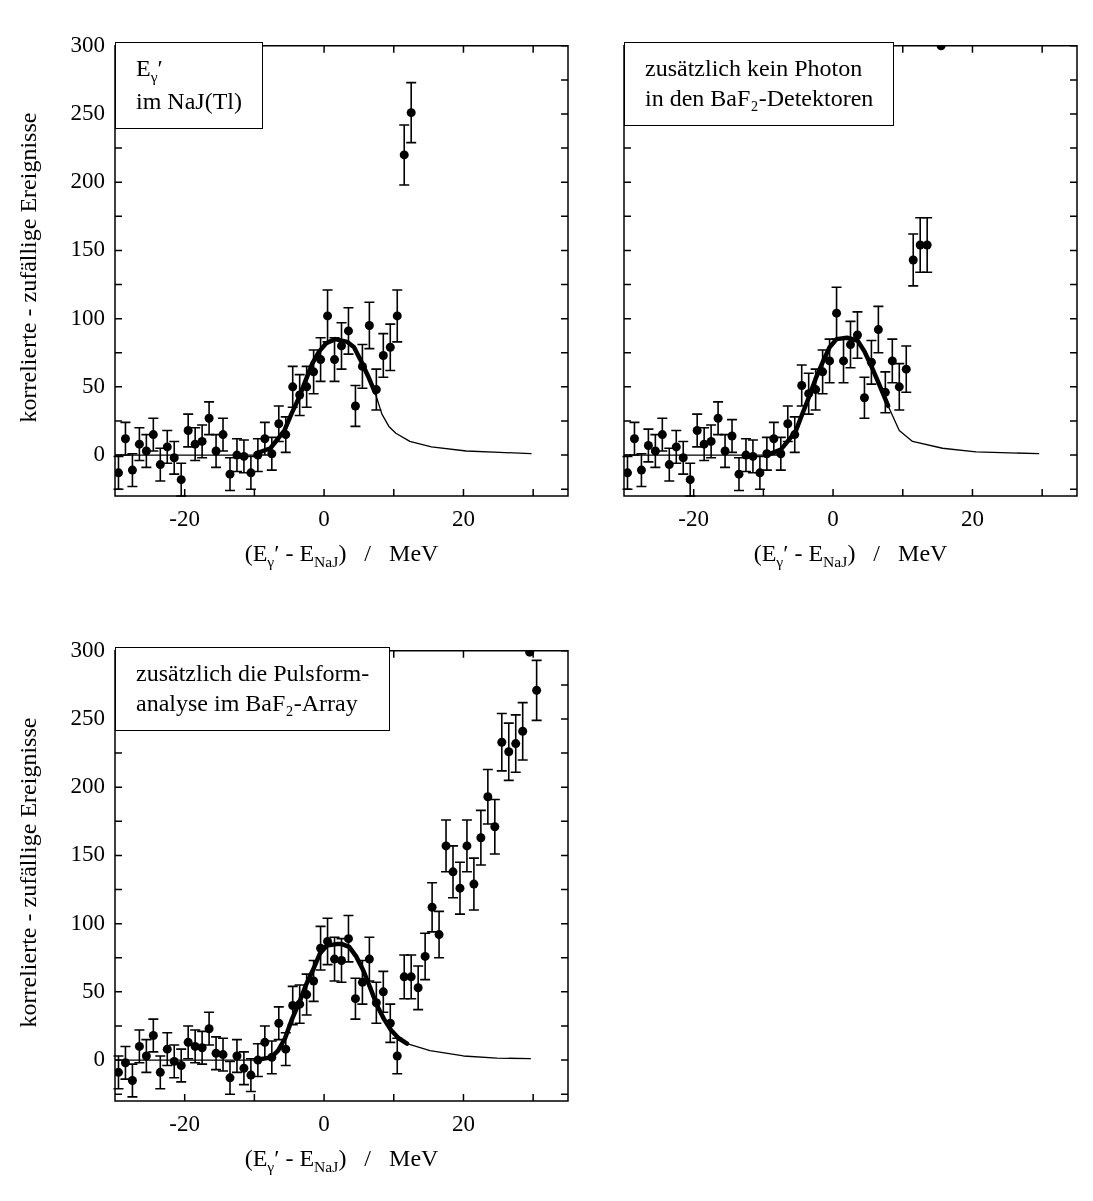 This screenshot has height=1201, width=1093. What do you see at coordinates (759, 84) in the screenshot?
I see `annotation: zusätzlich kein Photon in den BaF₂-Detektoren` at bounding box center [759, 84].